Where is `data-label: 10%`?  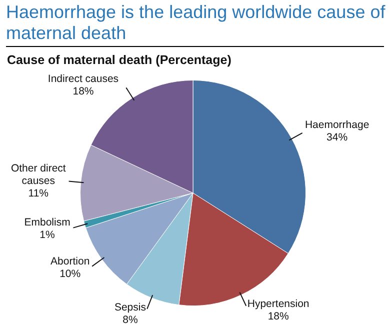 data-label: 10% is located at coordinates (70, 274).